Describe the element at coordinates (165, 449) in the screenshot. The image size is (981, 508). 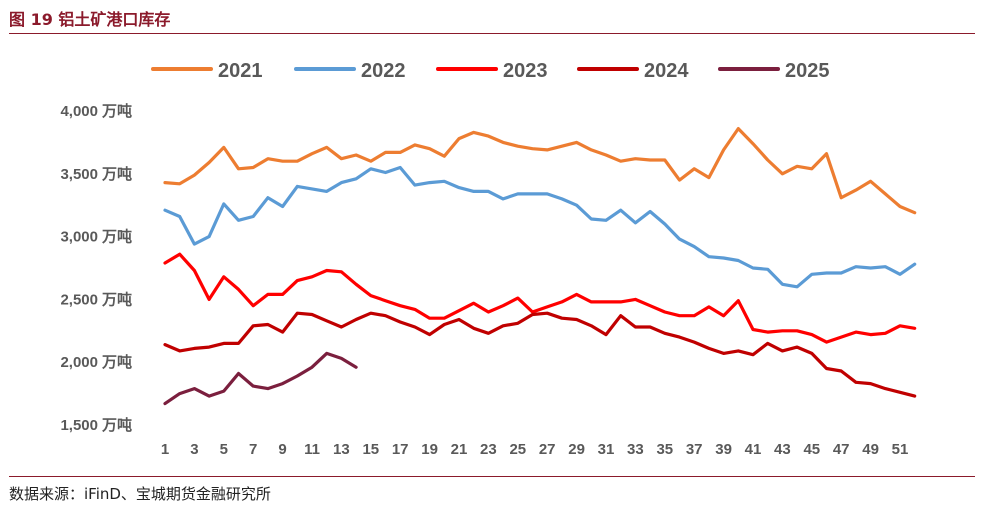
I see `x-tick-label: 1` at that location.